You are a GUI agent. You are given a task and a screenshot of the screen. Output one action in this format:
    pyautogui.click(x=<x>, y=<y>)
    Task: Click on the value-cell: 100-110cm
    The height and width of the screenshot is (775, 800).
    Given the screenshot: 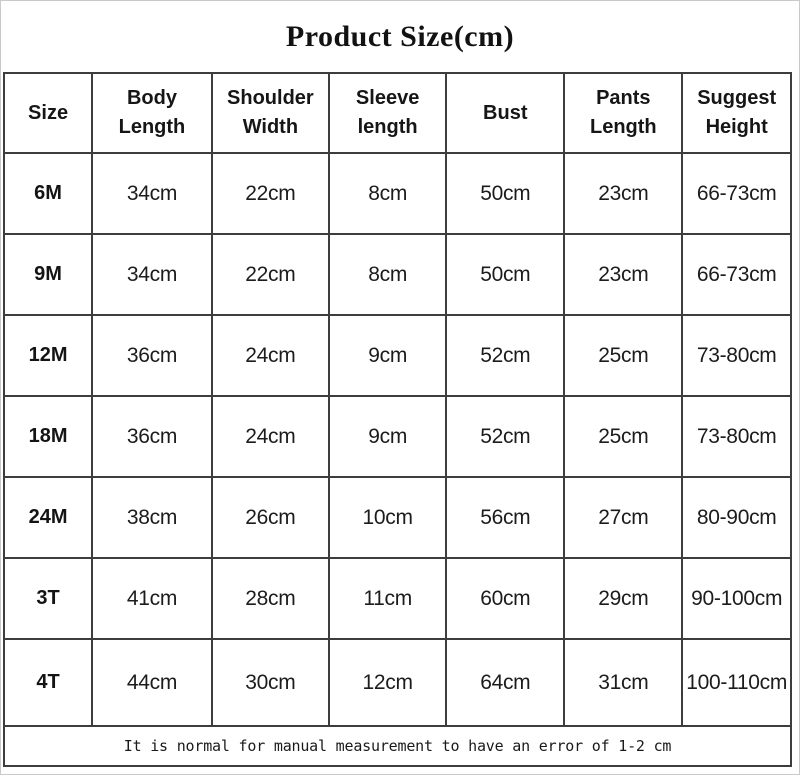 What is the action you would take?
    pyautogui.click(x=736, y=682)
    